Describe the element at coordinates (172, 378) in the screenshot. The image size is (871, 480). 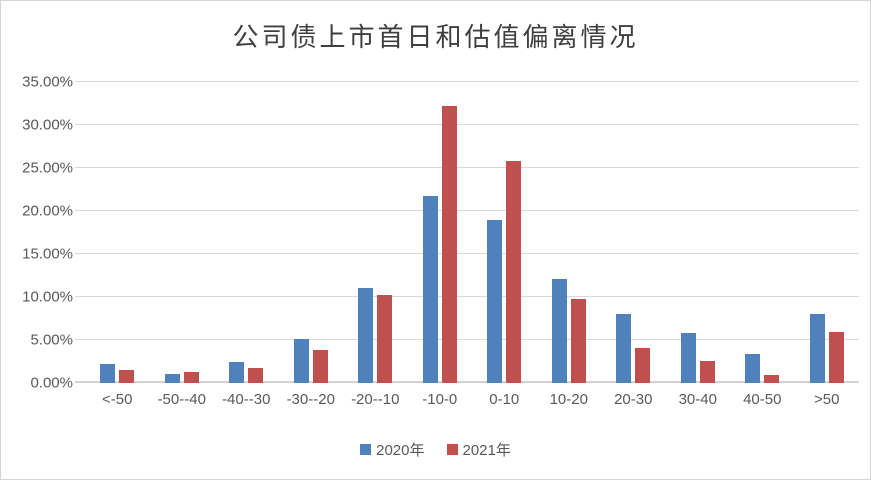
I see `bar-2020年--50--40` at that location.